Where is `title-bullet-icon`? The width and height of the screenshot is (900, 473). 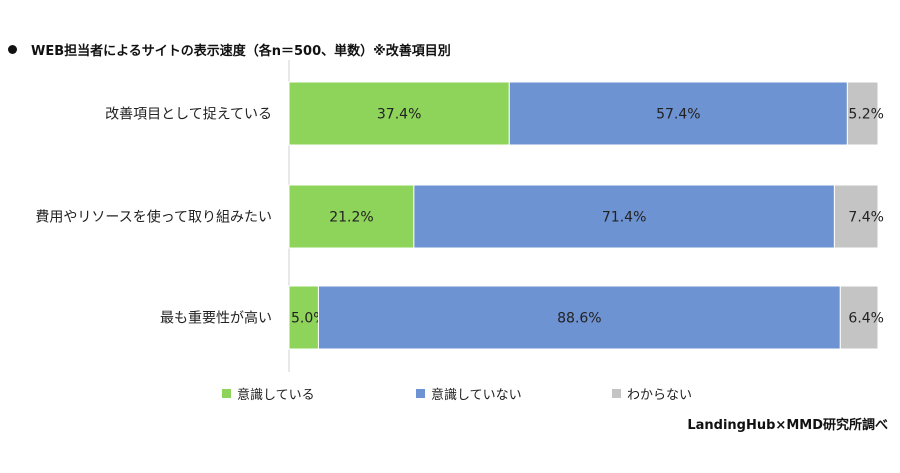
title-bullet-icon is located at coordinates (12, 49).